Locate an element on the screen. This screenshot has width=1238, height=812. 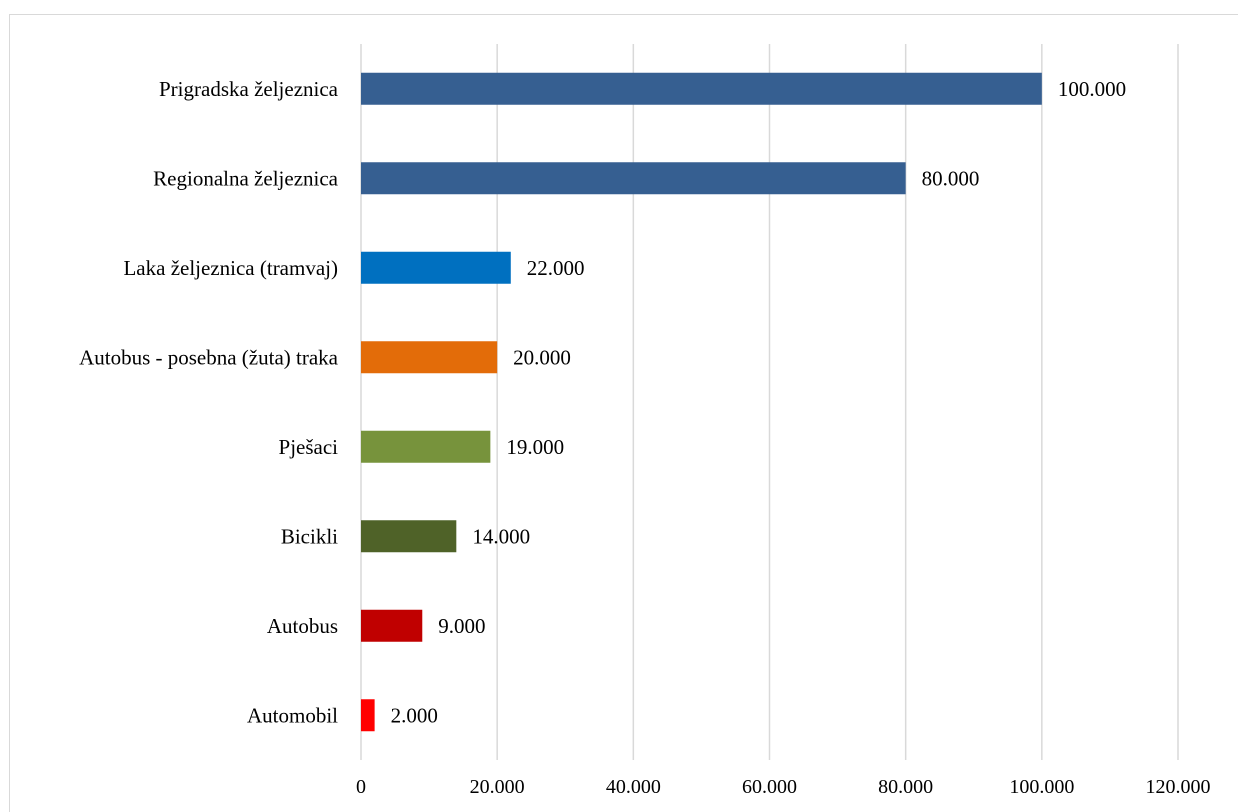
x-tick-label: 120.000 is located at coordinates (1178, 787).